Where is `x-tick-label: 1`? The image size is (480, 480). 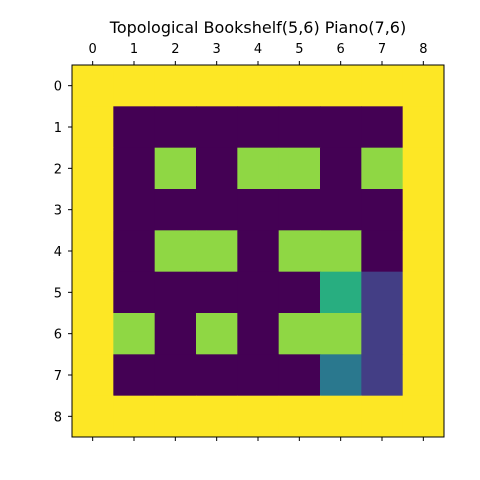 x-tick-label: 1 is located at coordinates (134, 49).